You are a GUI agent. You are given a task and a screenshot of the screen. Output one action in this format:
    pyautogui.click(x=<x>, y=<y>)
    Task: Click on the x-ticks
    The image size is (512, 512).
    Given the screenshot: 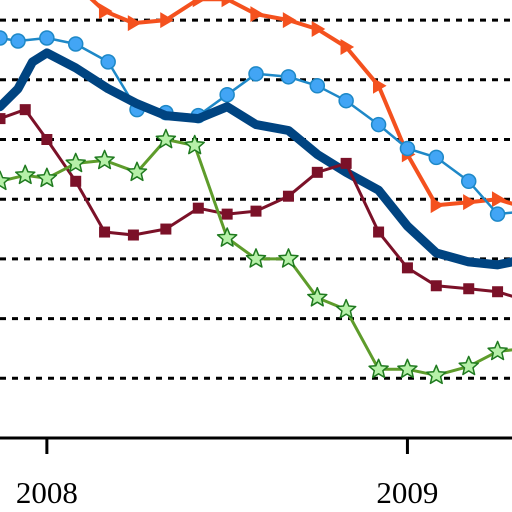 What is the action you would take?
    pyautogui.click(x=227, y=446)
    